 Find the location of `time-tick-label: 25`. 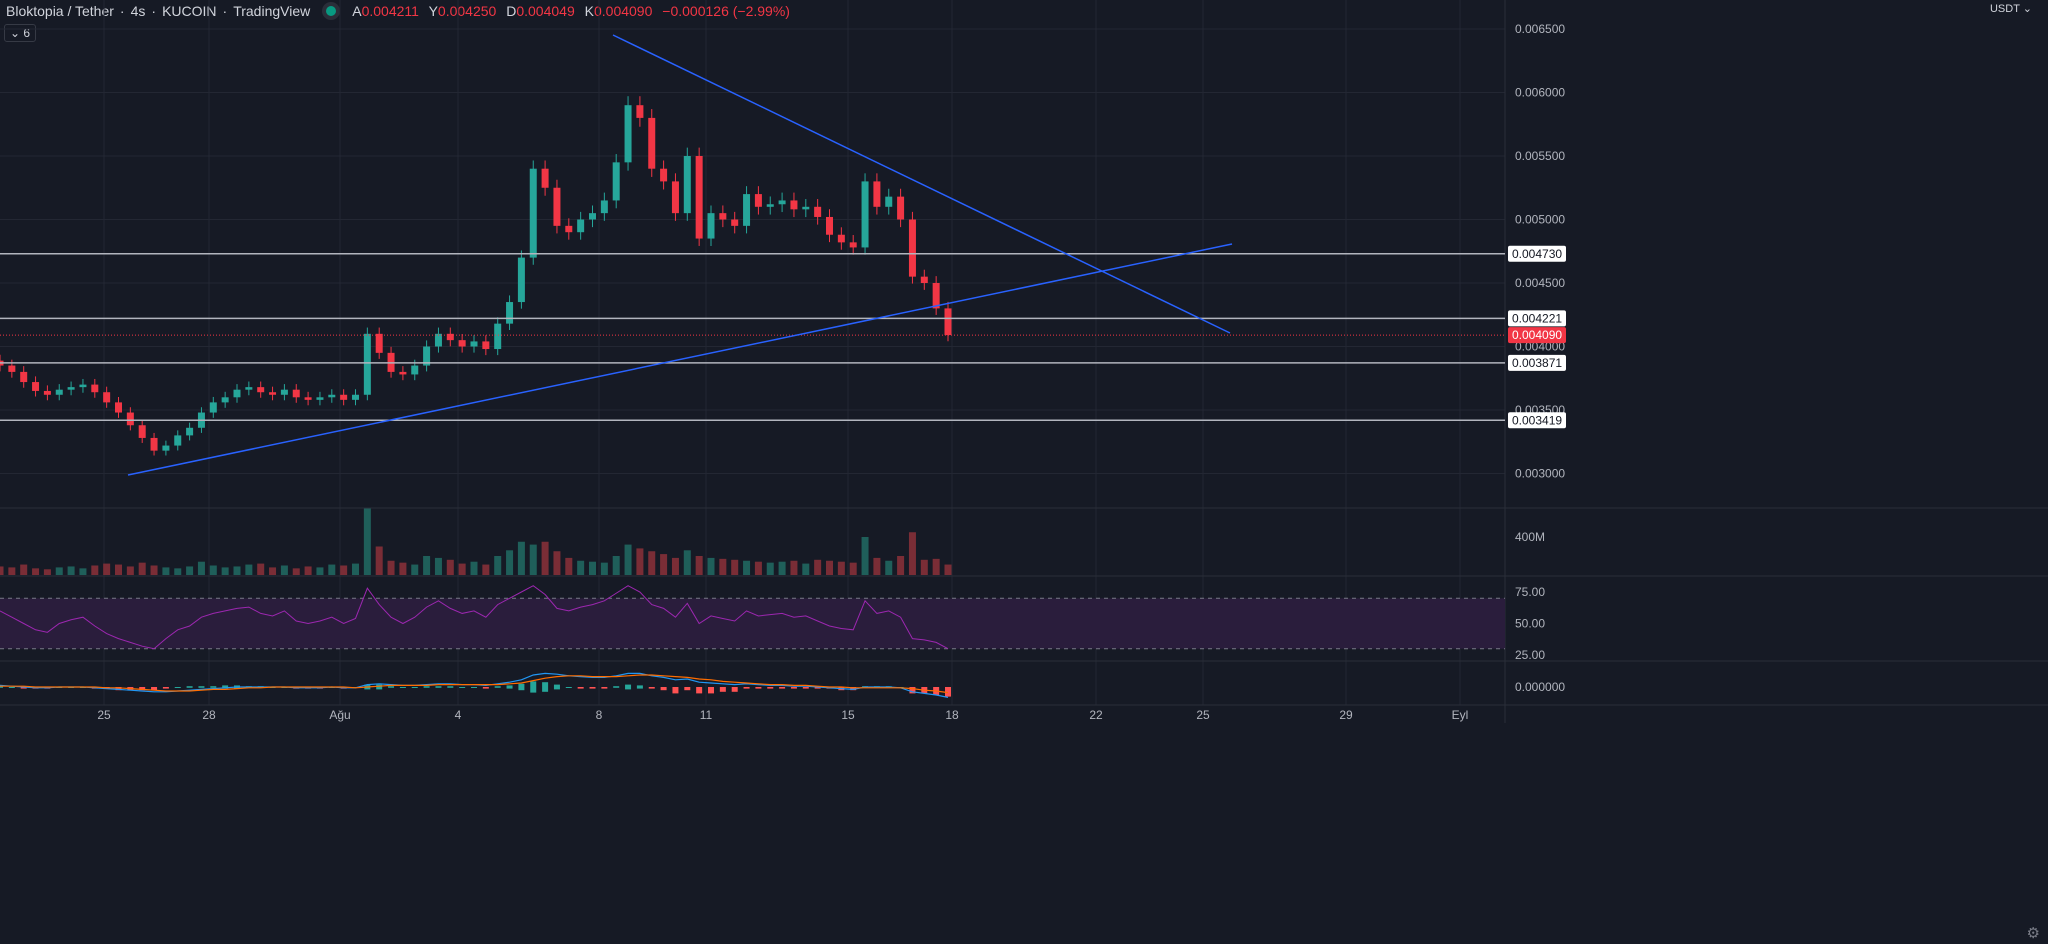

time-tick-label: 25 is located at coordinates (1203, 715).